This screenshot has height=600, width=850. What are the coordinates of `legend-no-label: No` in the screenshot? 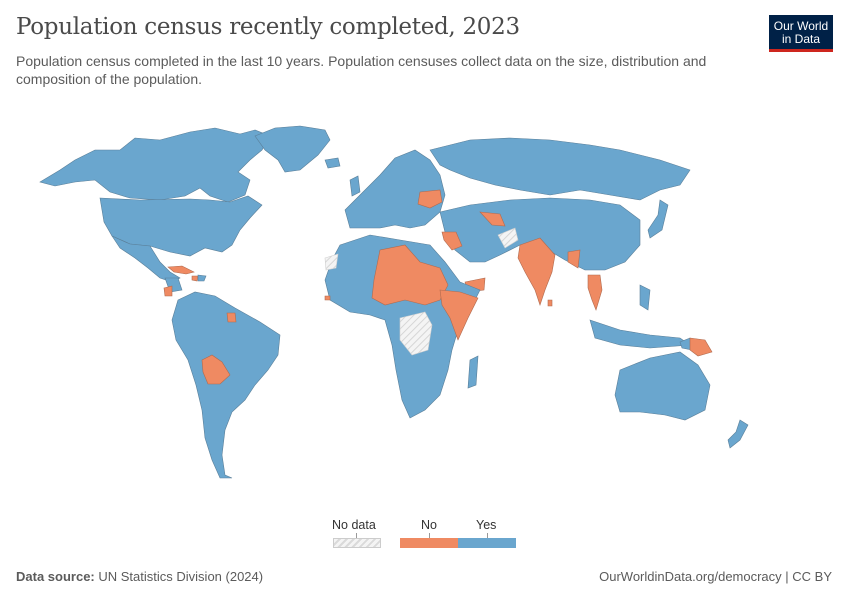 It's located at (429, 525).